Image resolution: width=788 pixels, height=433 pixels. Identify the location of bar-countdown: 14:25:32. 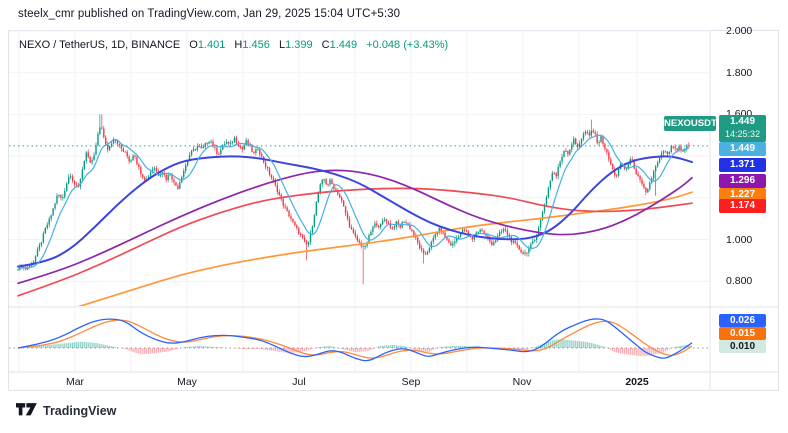
(742, 134).